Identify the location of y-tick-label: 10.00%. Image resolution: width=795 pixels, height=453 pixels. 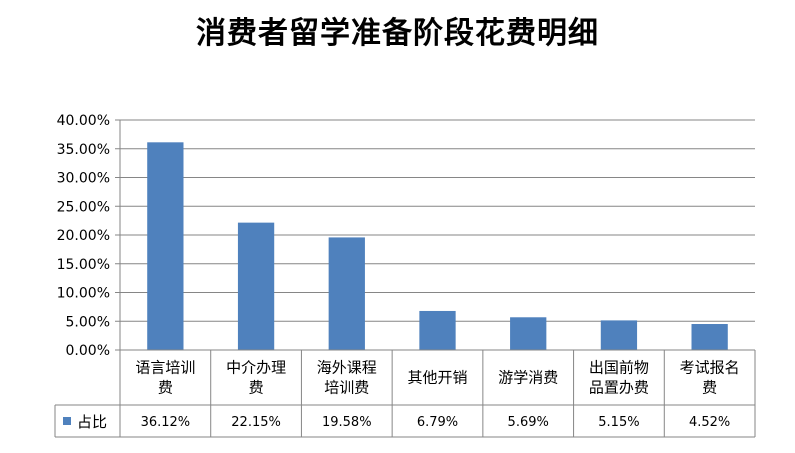
(83, 294).